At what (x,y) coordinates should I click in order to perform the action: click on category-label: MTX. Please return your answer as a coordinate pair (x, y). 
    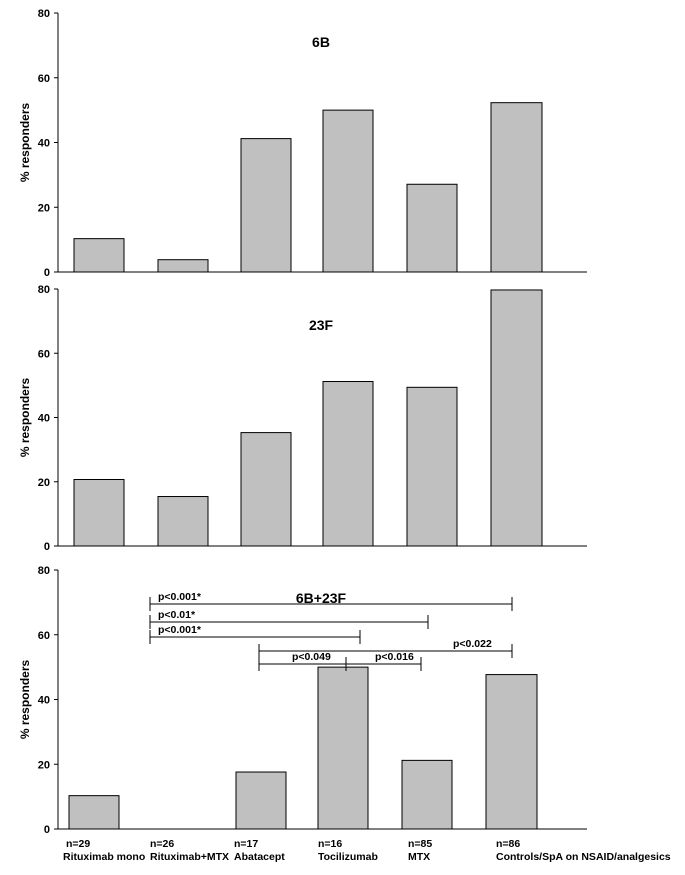
    Looking at the image, I should click on (419, 857).